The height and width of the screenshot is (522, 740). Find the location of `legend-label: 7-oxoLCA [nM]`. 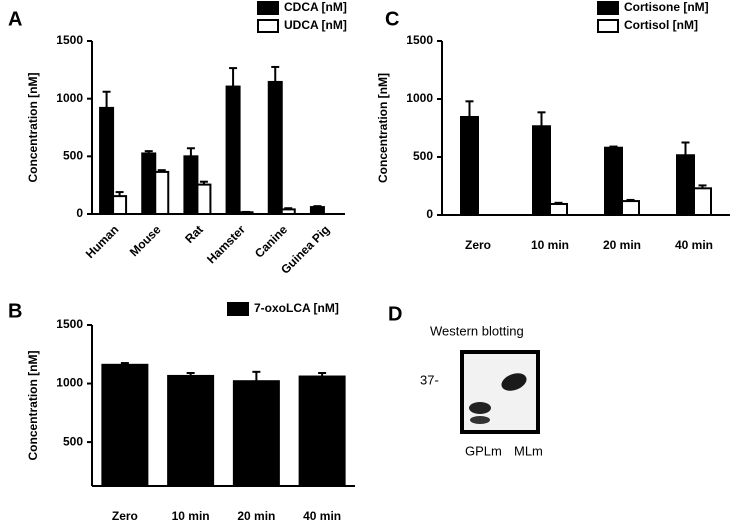

legend-label: 7-oxoLCA [nM] is located at coordinates (296, 308).